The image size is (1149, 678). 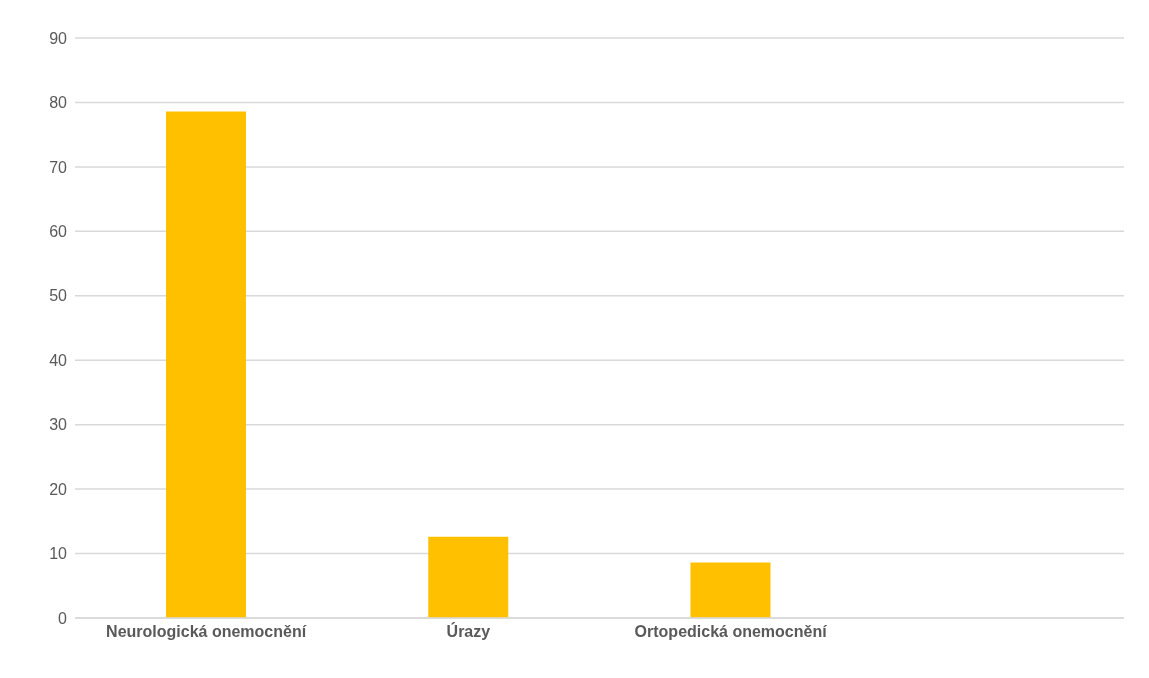 What do you see at coordinates (58, 103) in the screenshot?
I see `y-tick-label: 80` at bounding box center [58, 103].